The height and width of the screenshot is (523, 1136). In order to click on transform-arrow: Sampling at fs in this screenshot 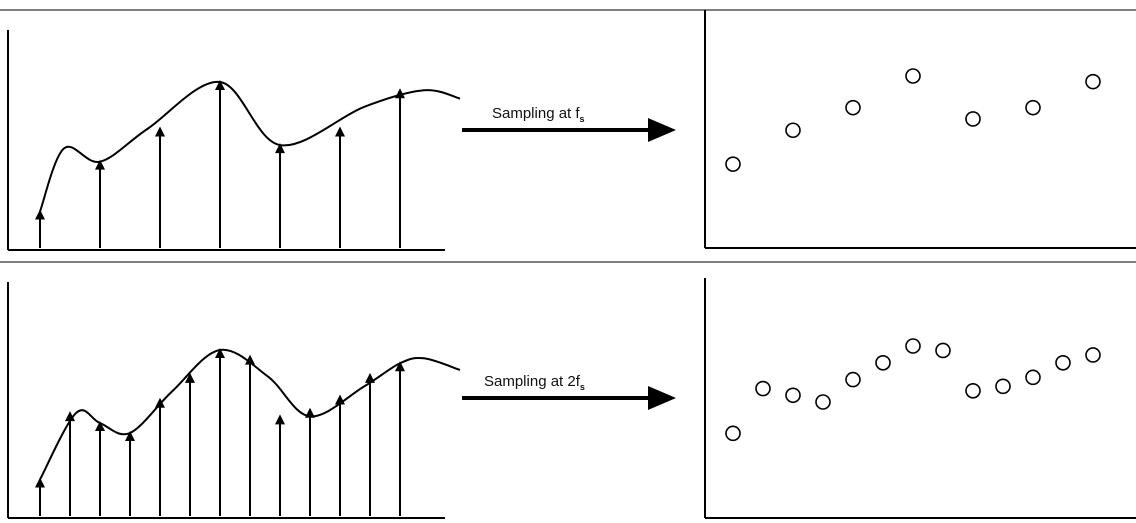, I will do `click(569, 123)`.